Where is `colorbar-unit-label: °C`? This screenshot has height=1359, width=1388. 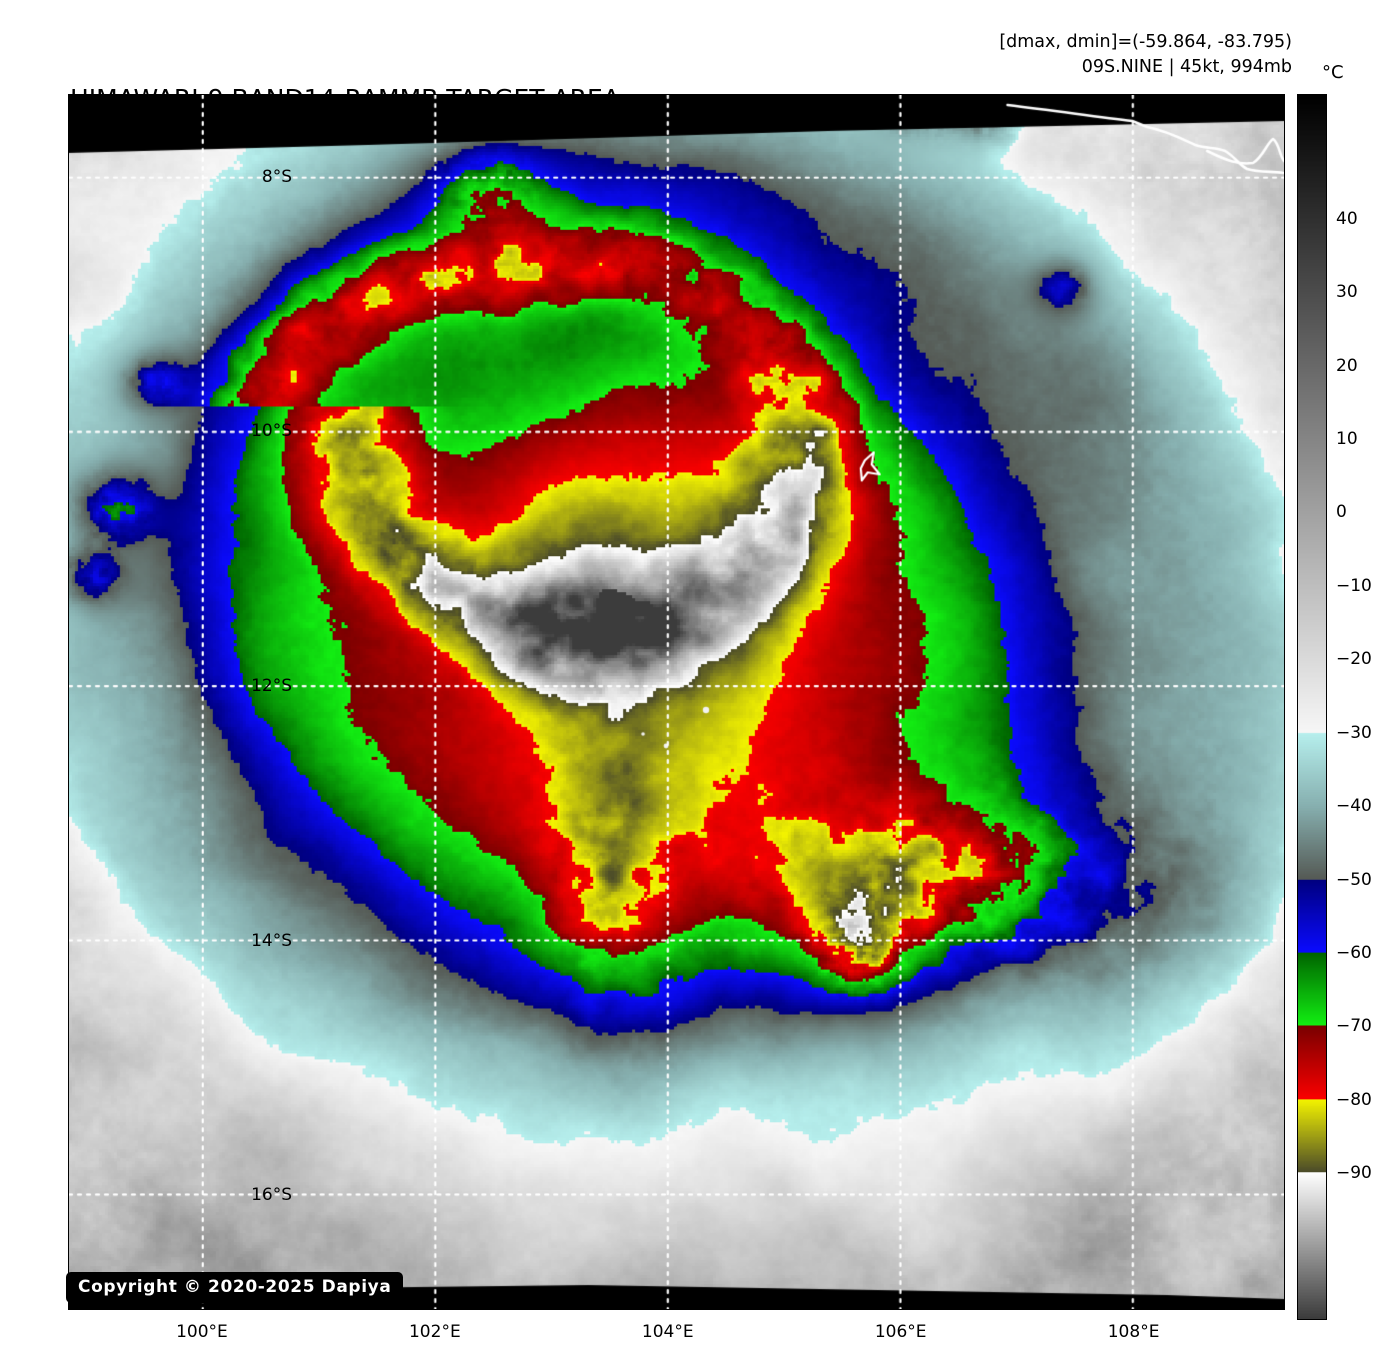 colorbar-unit-label: °C is located at coordinates (1333, 72).